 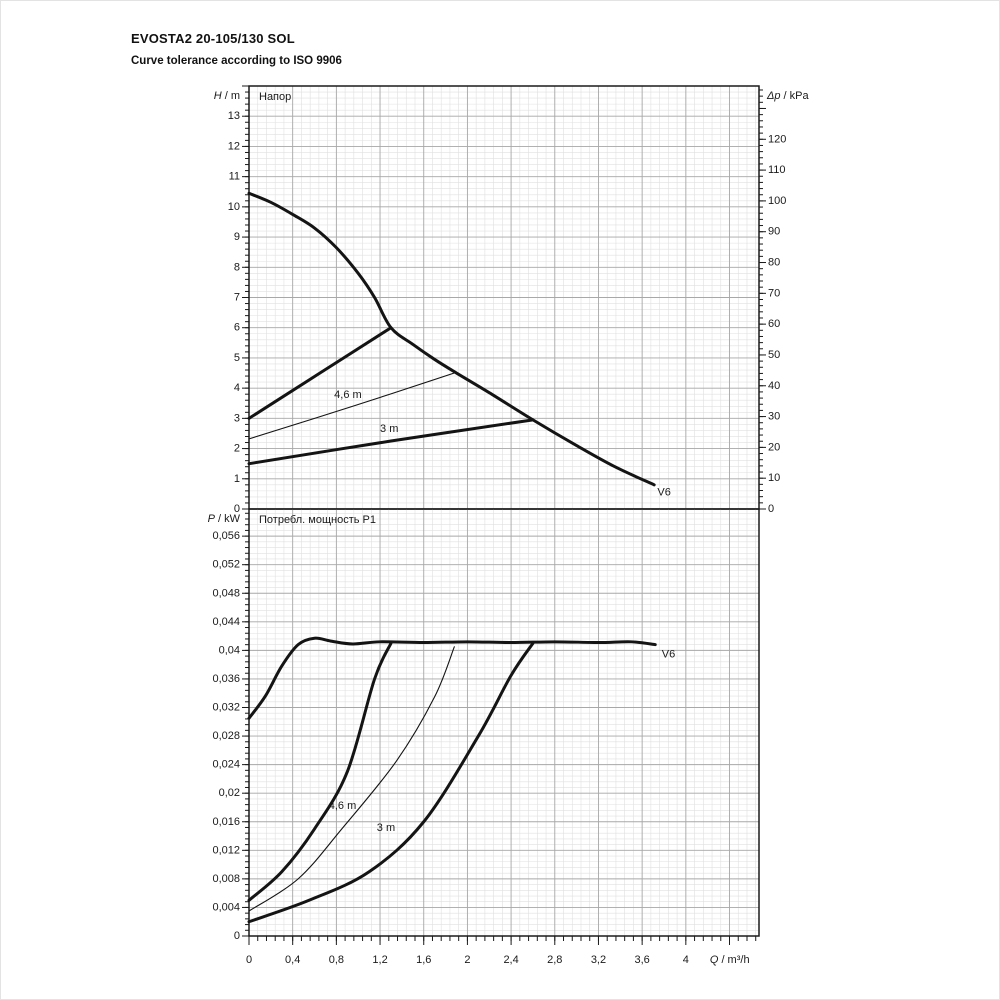 What do you see at coordinates (226, 593) in the screenshot?
I see `y-tick-label: 0,048` at bounding box center [226, 593].